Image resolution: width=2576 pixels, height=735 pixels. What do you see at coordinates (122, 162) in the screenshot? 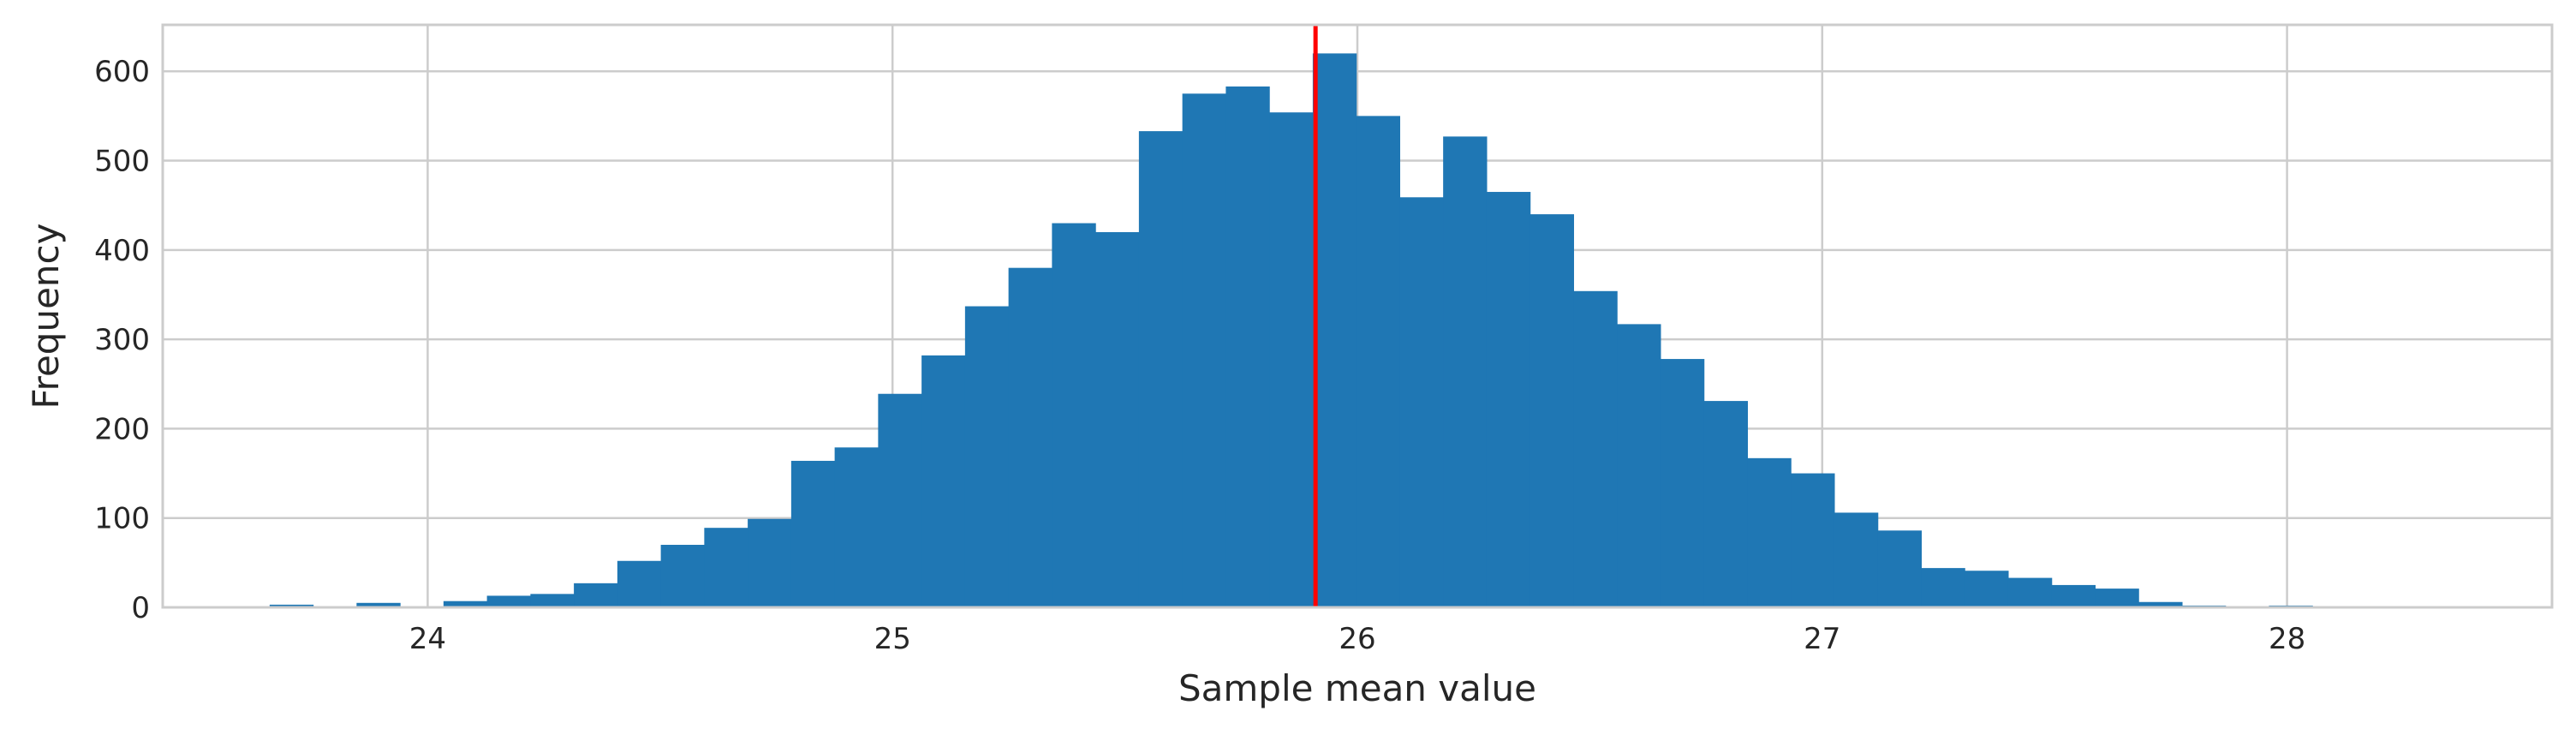
I see `y-tick-label: 500` at bounding box center [122, 162].